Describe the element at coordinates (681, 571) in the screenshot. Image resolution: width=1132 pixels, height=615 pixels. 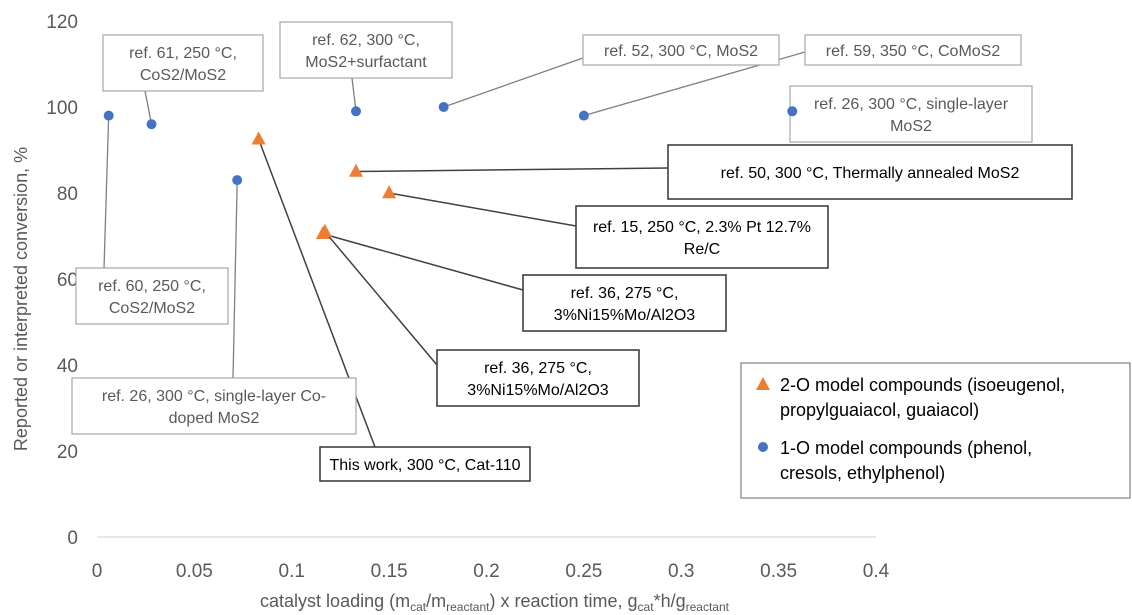
I see `x-tick-label: 0.3` at that location.